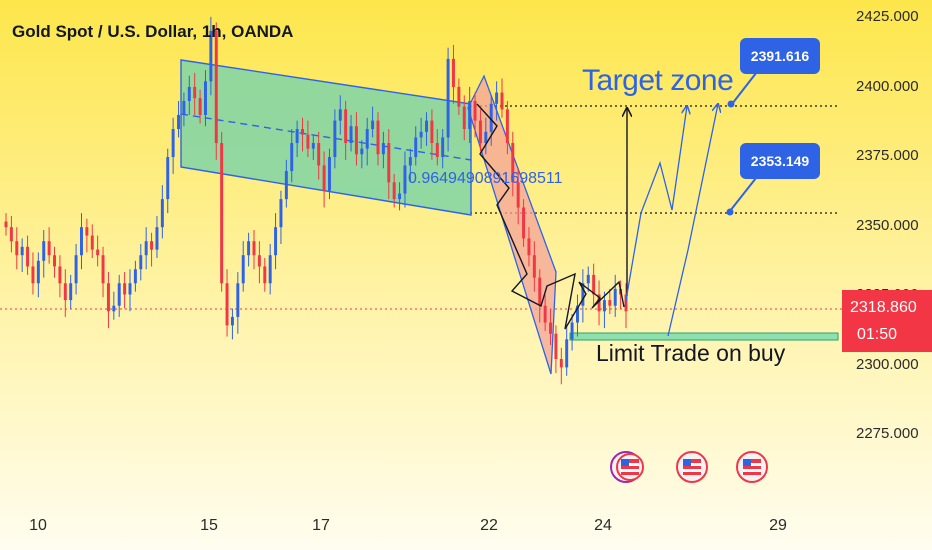 The image size is (932, 550). I want to click on current-price-badge: 2318.860 01:50, so click(887, 321).